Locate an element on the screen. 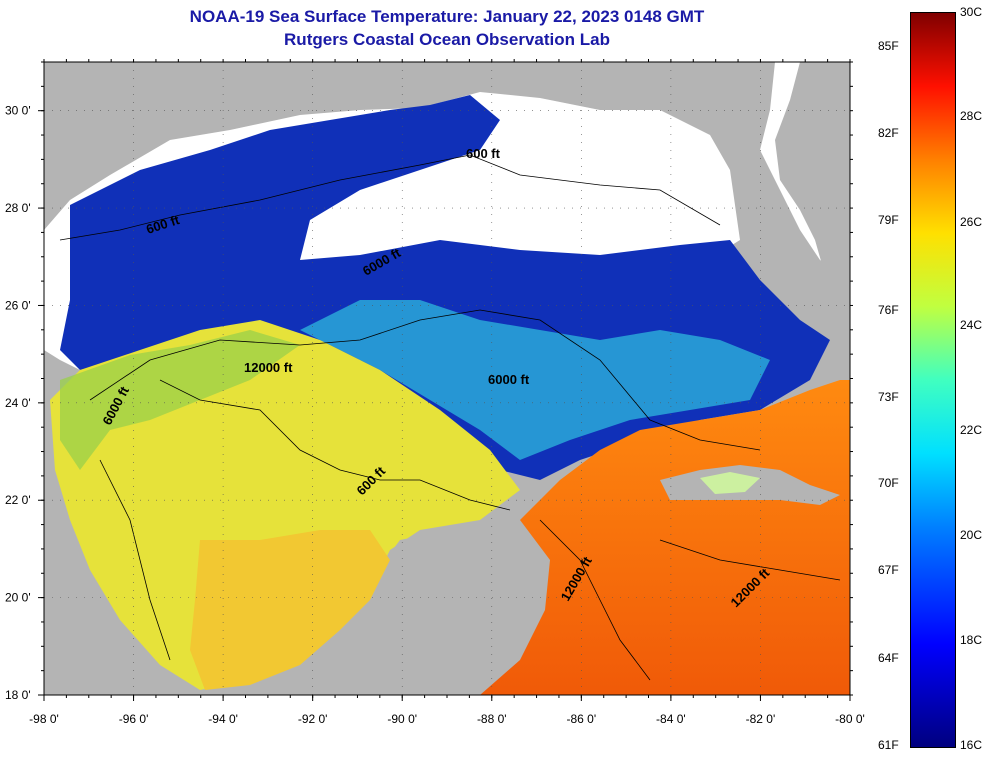  x-tick-label: -80 0' is located at coordinates (850, 719).